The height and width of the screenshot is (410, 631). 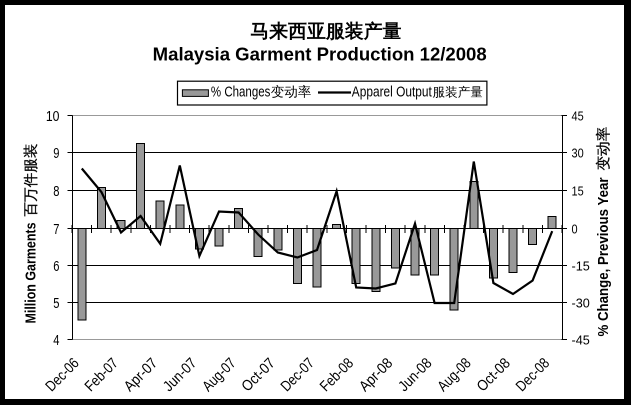 I want to click on svg-text: 15, so click(x=578, y=190).